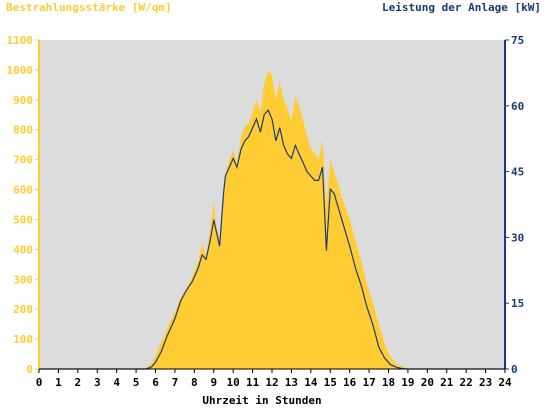 The image size is (544, 408). What do you see at coordinates (213, 382) in the screenshot?
I see `x-tick-label: 9` at bounding box center [213, 382].